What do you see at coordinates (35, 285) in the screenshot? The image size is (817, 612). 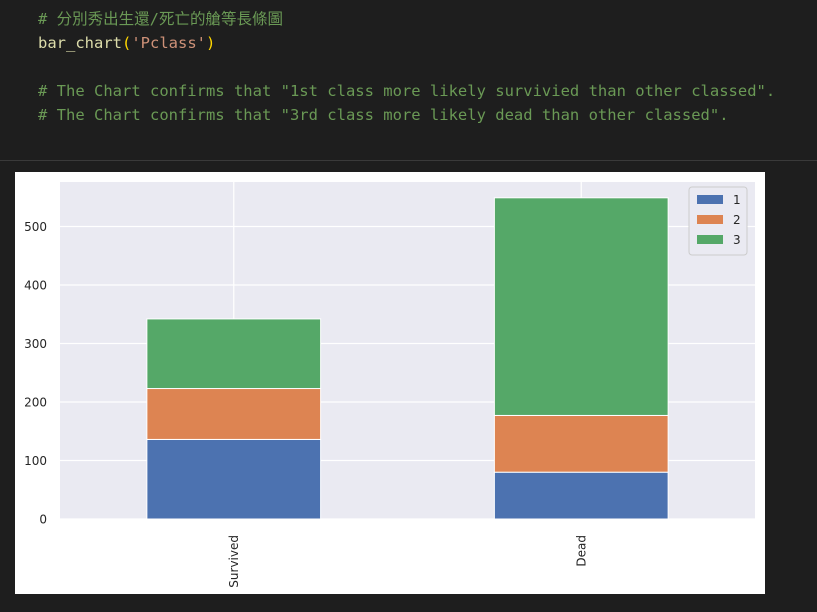 I see `y-tick-label: 400` at bounding box center [35, 285].